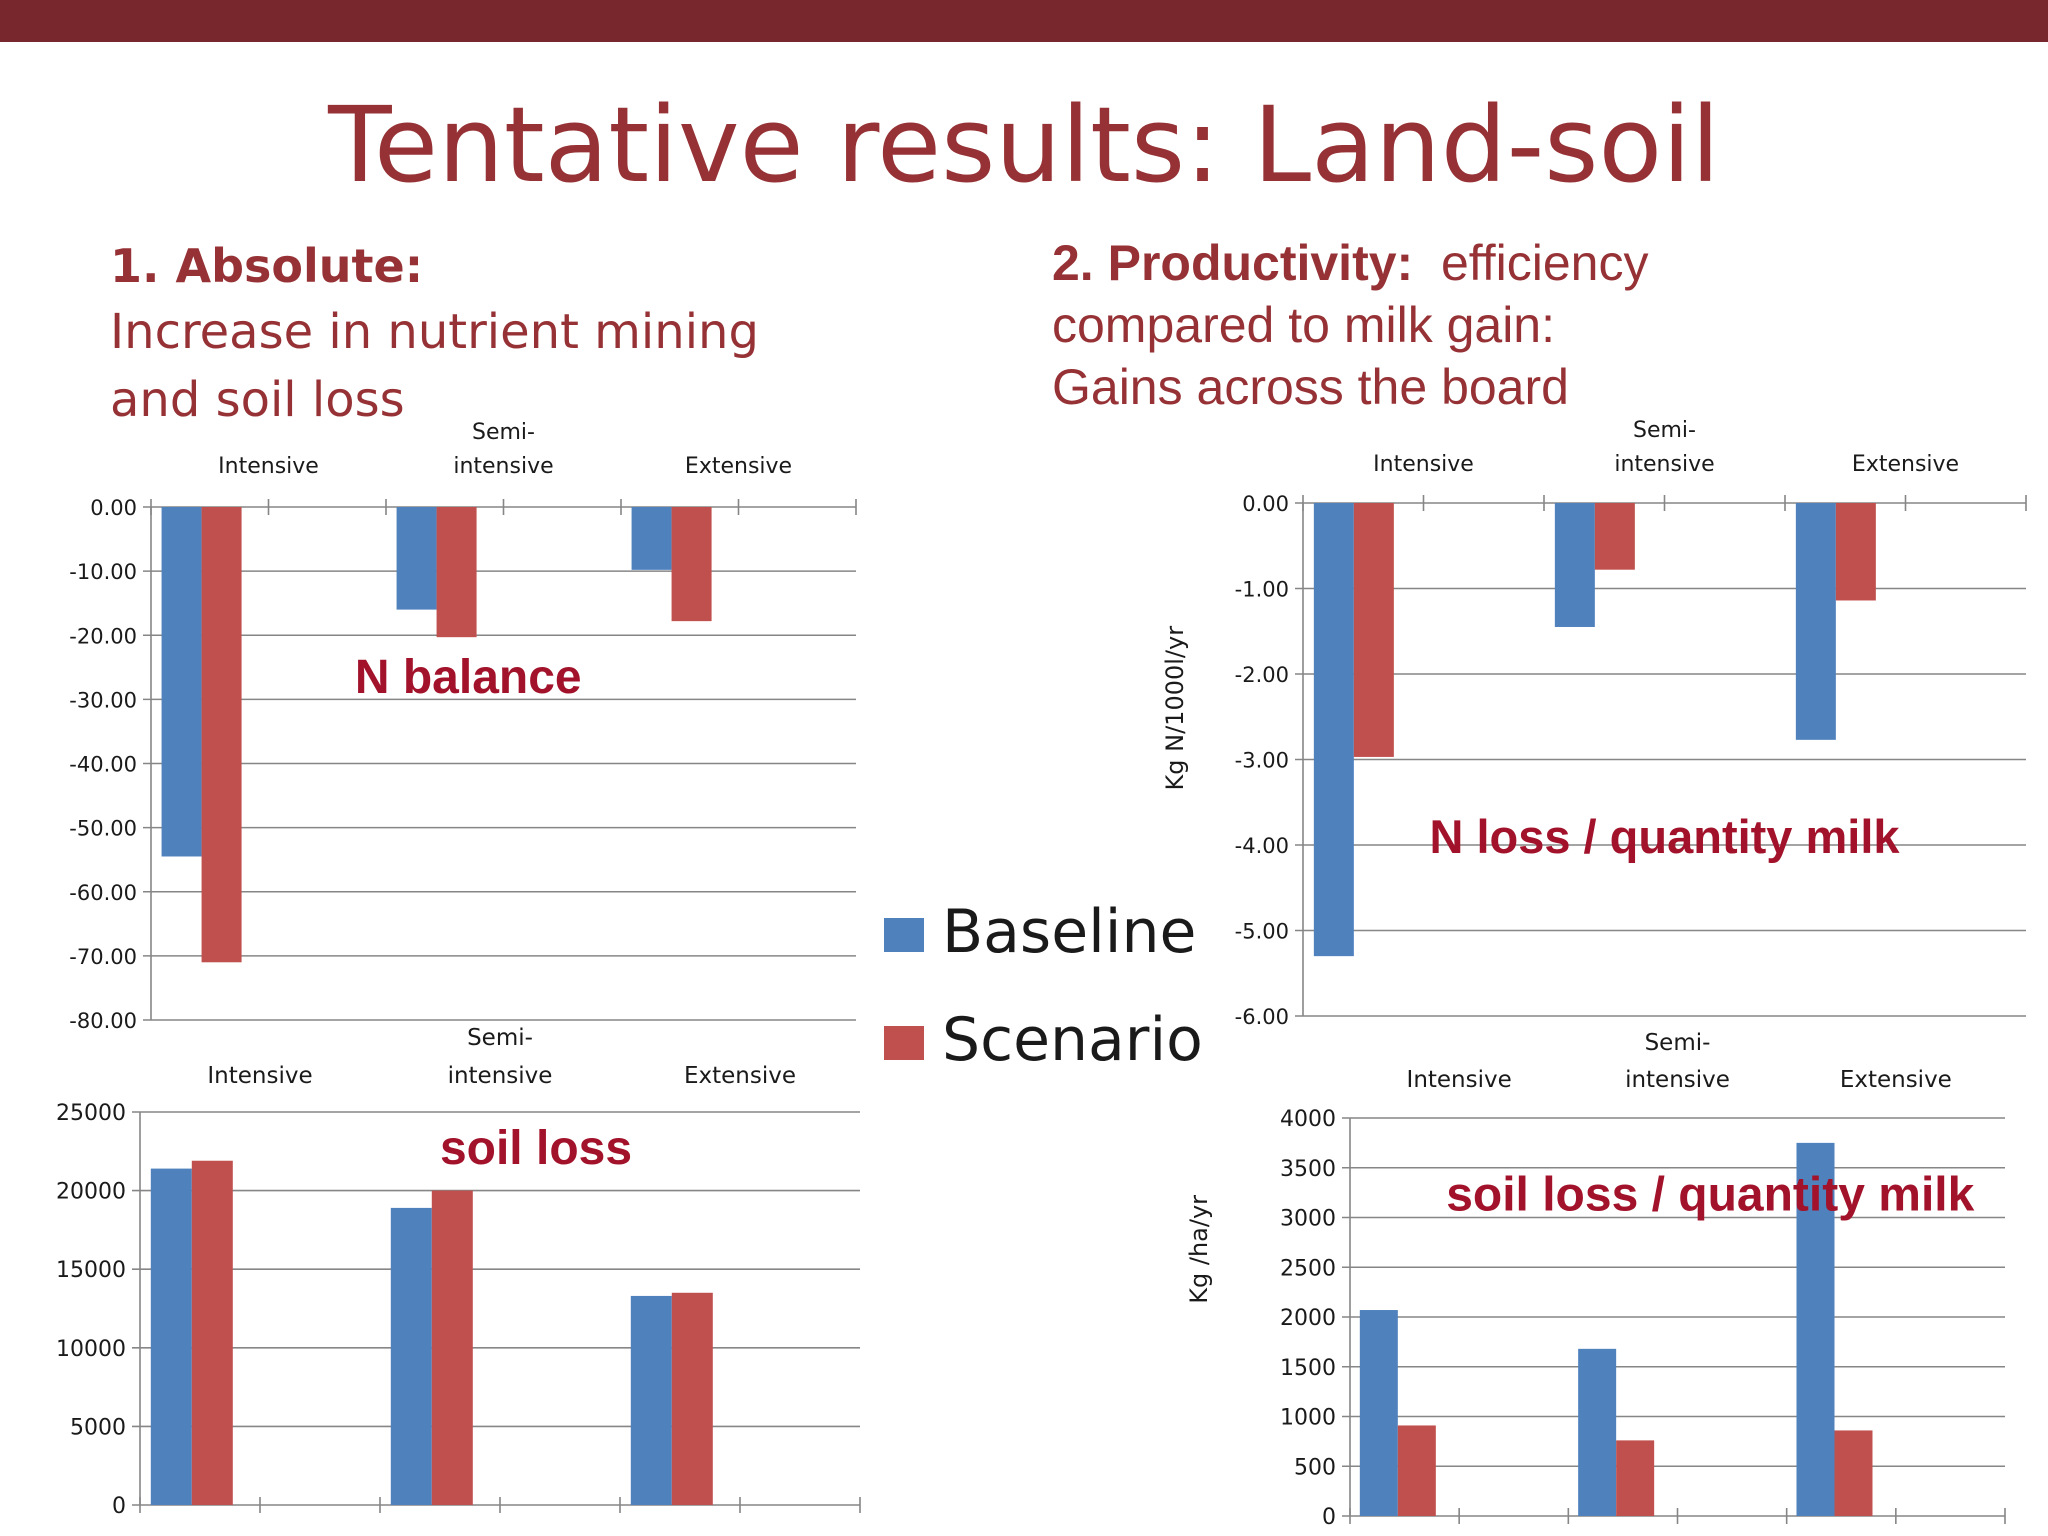 The height and width of the screenshot is (1536, 2048). What do you see at coordinates (1308, 1368) in the screenshot?
I see `y-tick-label: 1500` at bounding box center [1308, 1368].